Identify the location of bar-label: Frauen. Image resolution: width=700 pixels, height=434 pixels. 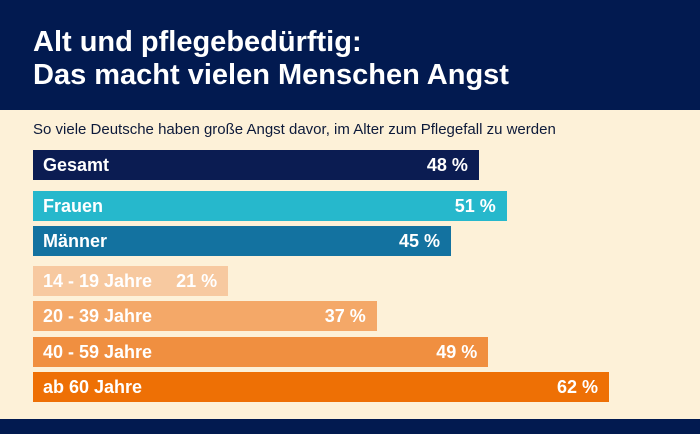
(73, 206).